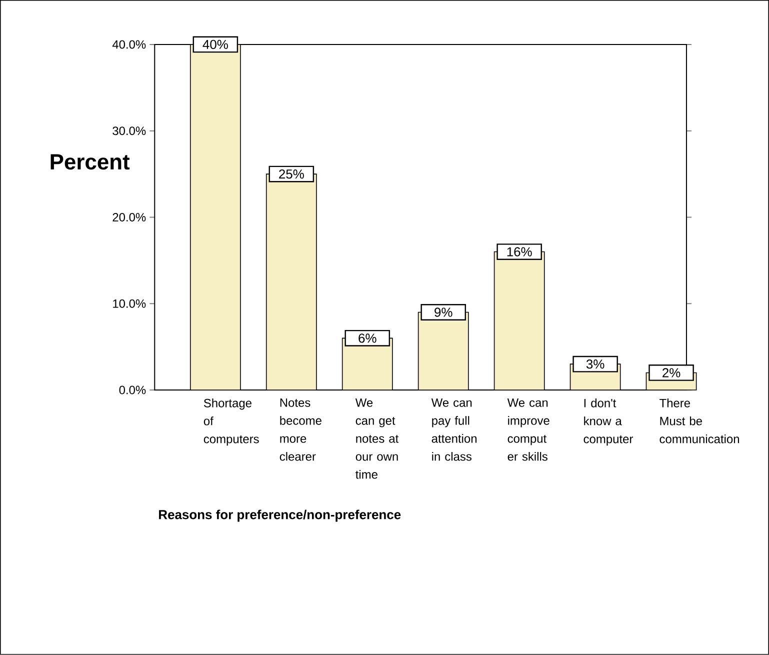 This screenshot has height=655, width=769. I want to click on y-tick-label: 20.0%, so click(129, 217).